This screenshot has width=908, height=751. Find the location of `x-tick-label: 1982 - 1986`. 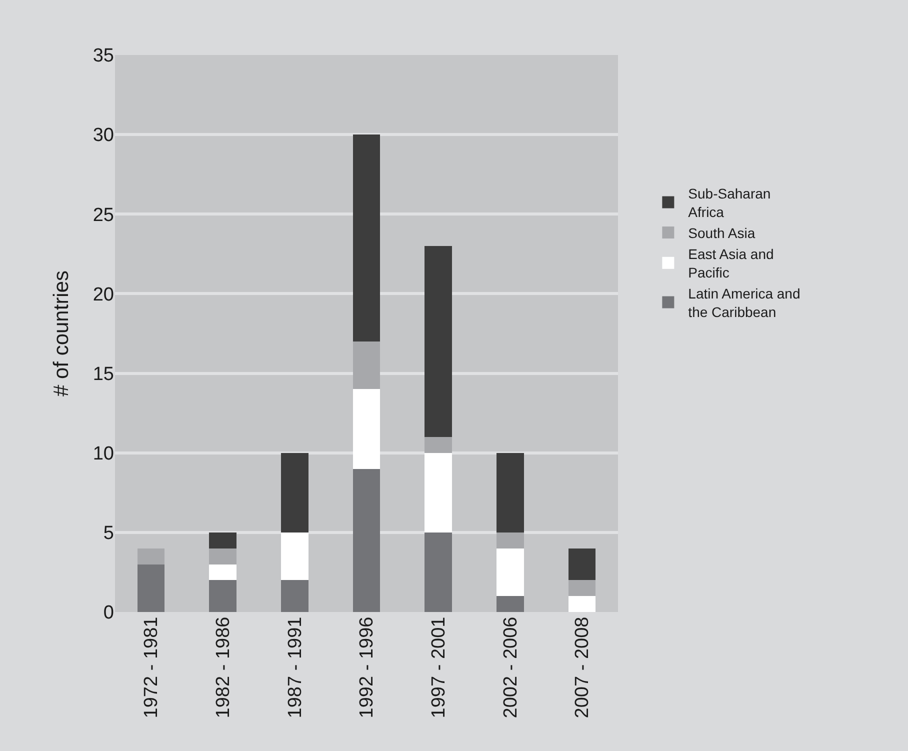

x-tick-label: 1982 - 1986 is located at coordinates (223, 667).